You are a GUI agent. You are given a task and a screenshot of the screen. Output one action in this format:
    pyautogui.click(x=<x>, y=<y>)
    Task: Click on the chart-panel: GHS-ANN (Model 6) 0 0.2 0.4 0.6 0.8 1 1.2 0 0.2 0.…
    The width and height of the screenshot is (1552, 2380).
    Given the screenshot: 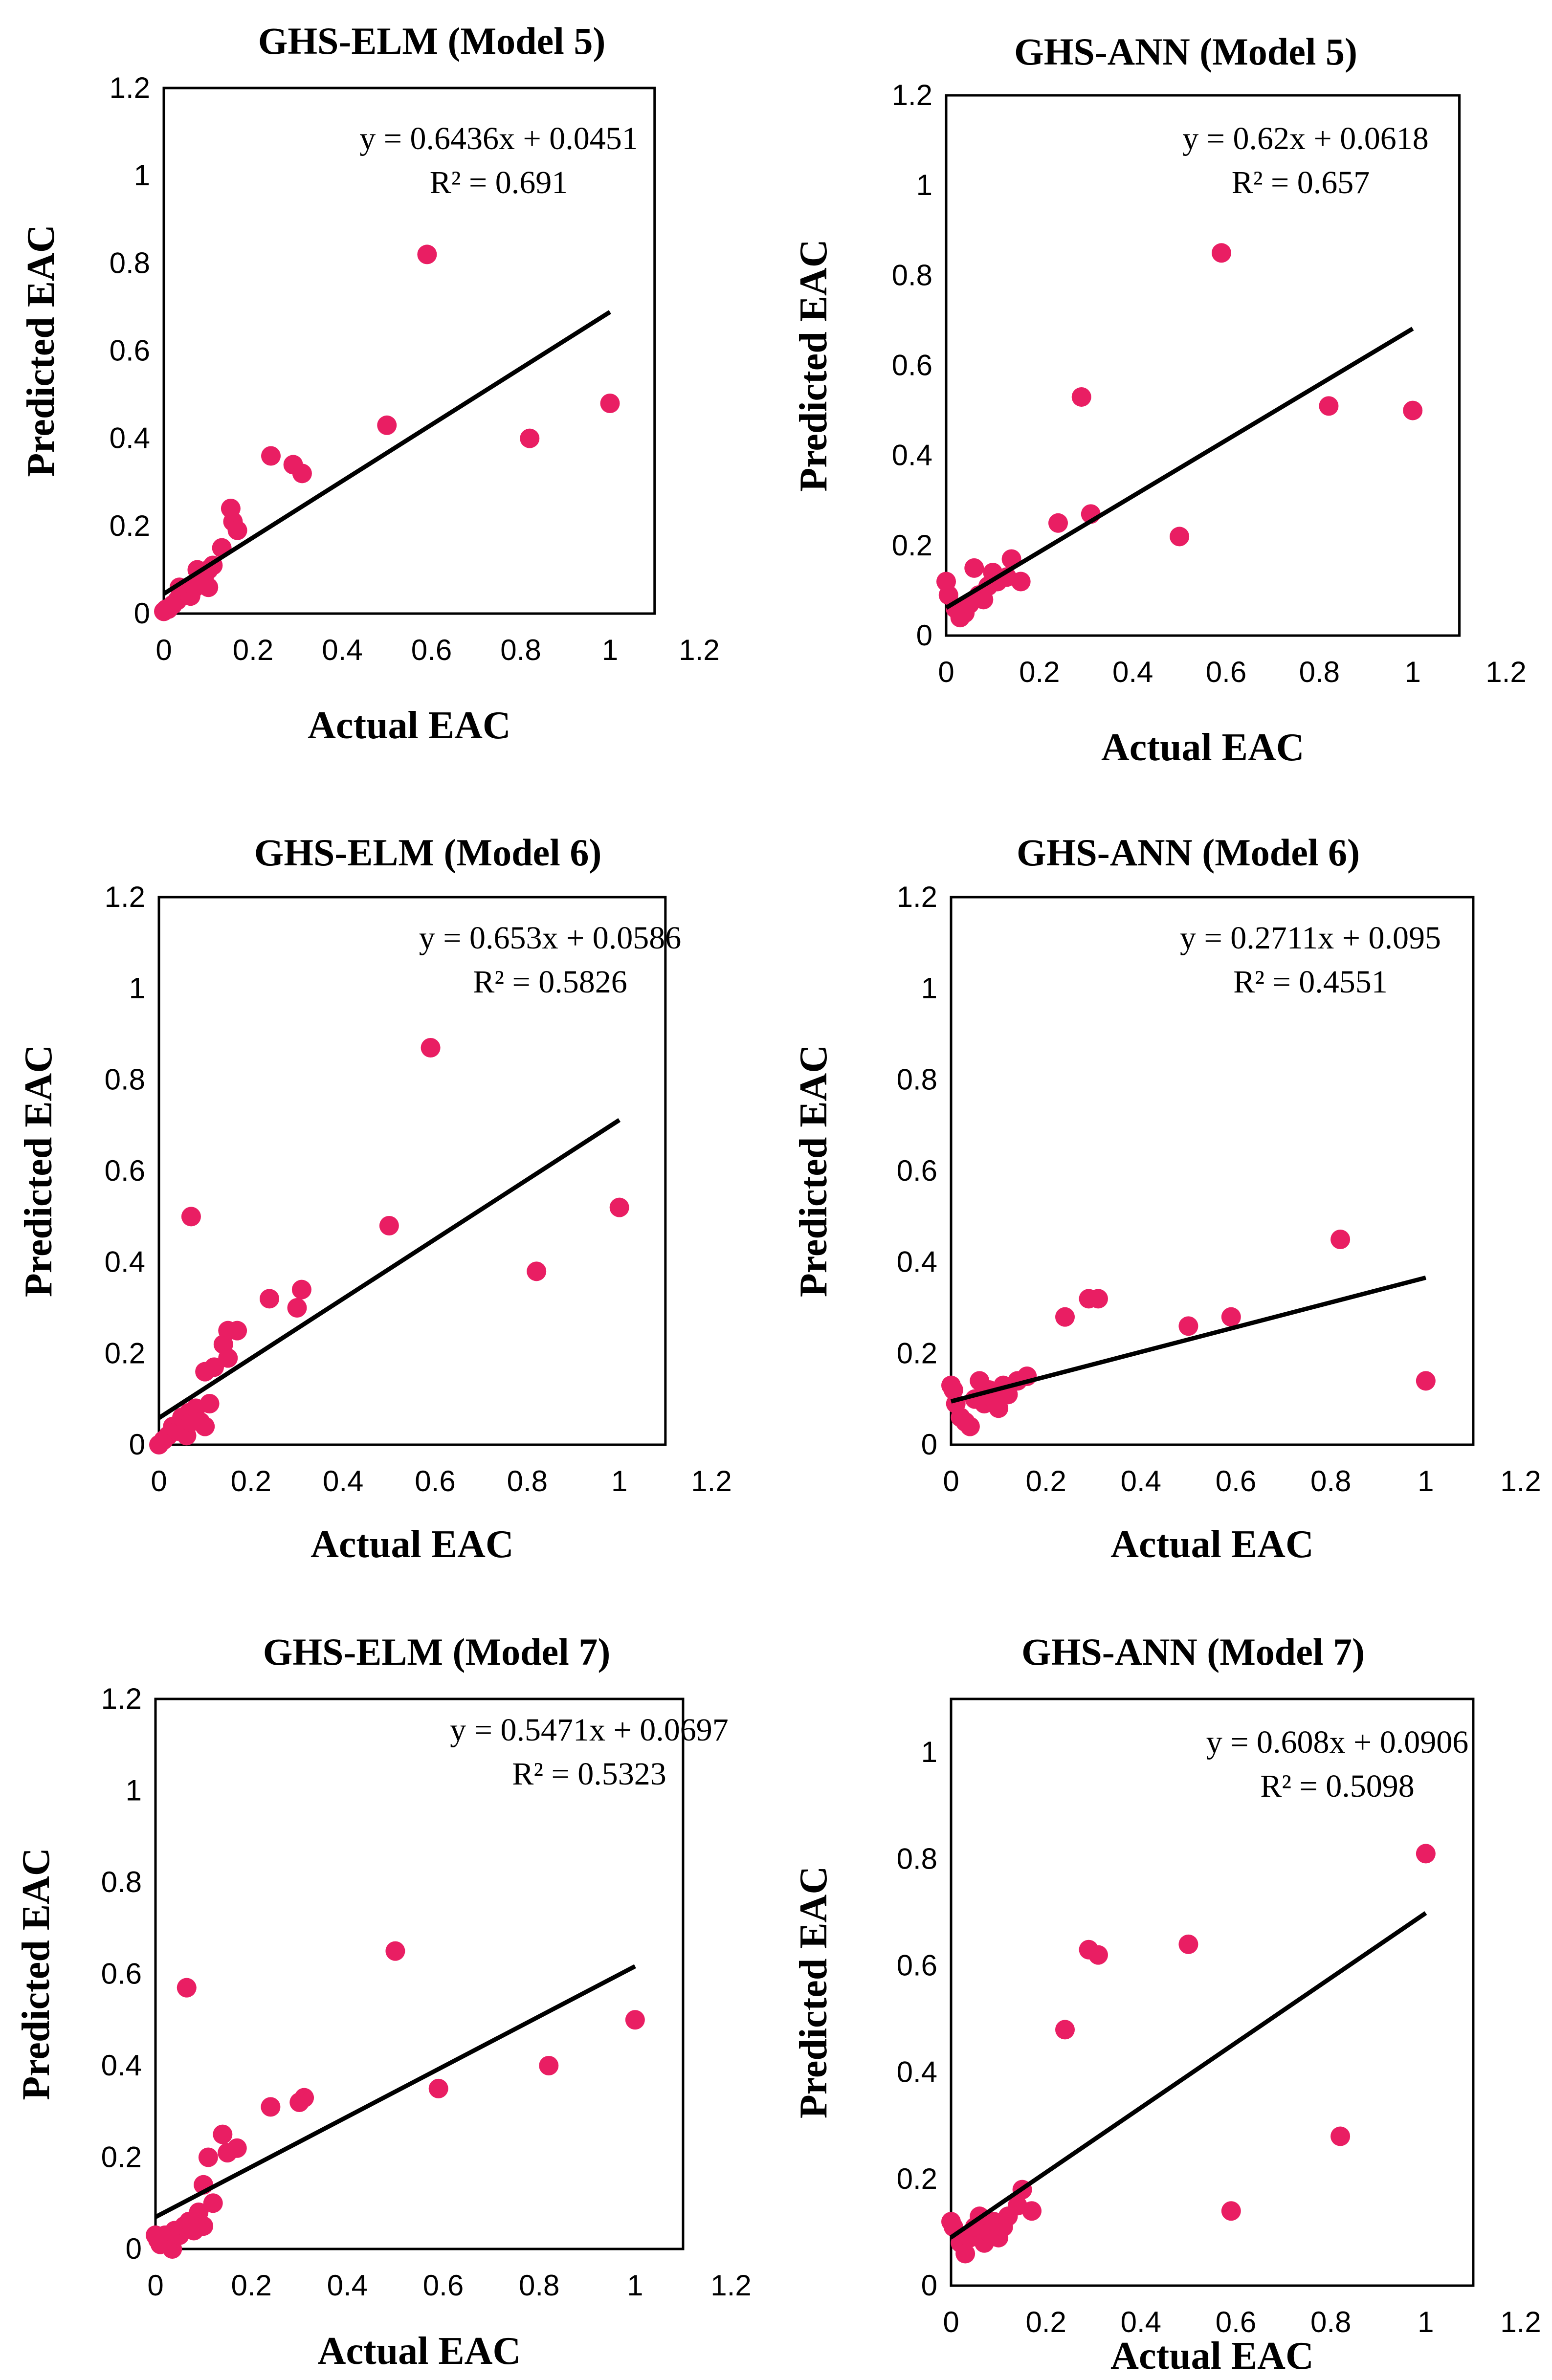 What is the action you would take?
    pyautogui.click(x=1166, y=1198)
    